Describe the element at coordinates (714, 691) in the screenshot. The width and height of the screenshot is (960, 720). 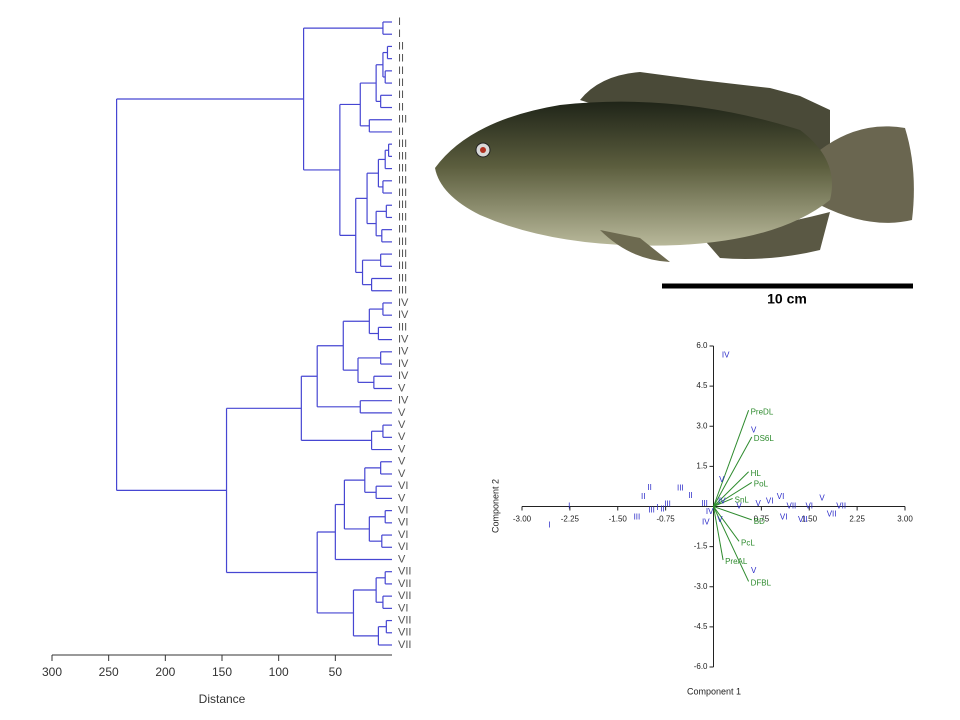
I see `x-axis-title: Component 1` at that location.